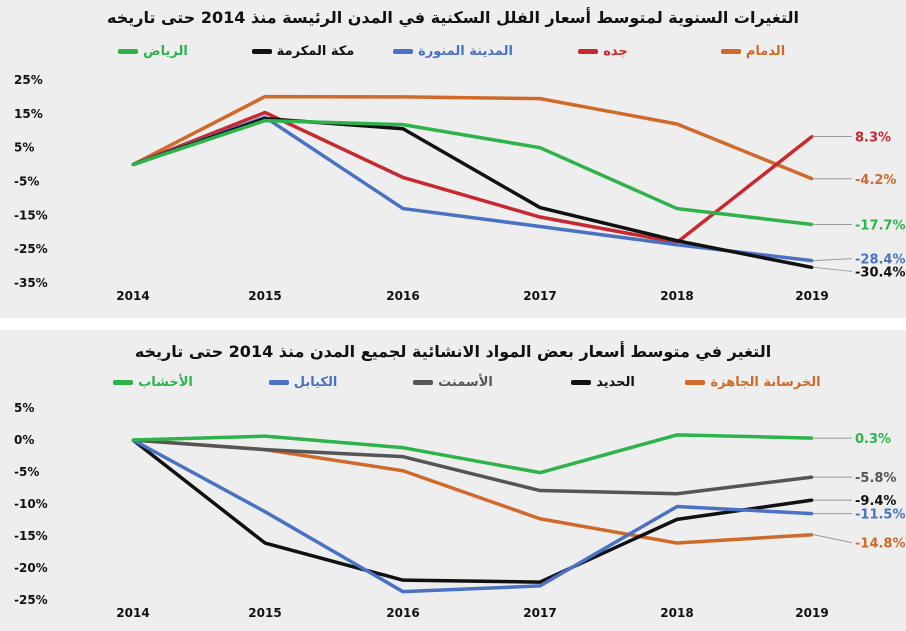 Image resolution: width=906 pixels, height=631 pixels. I want to click on end-value-label: -11.5%, so click(880, 515).